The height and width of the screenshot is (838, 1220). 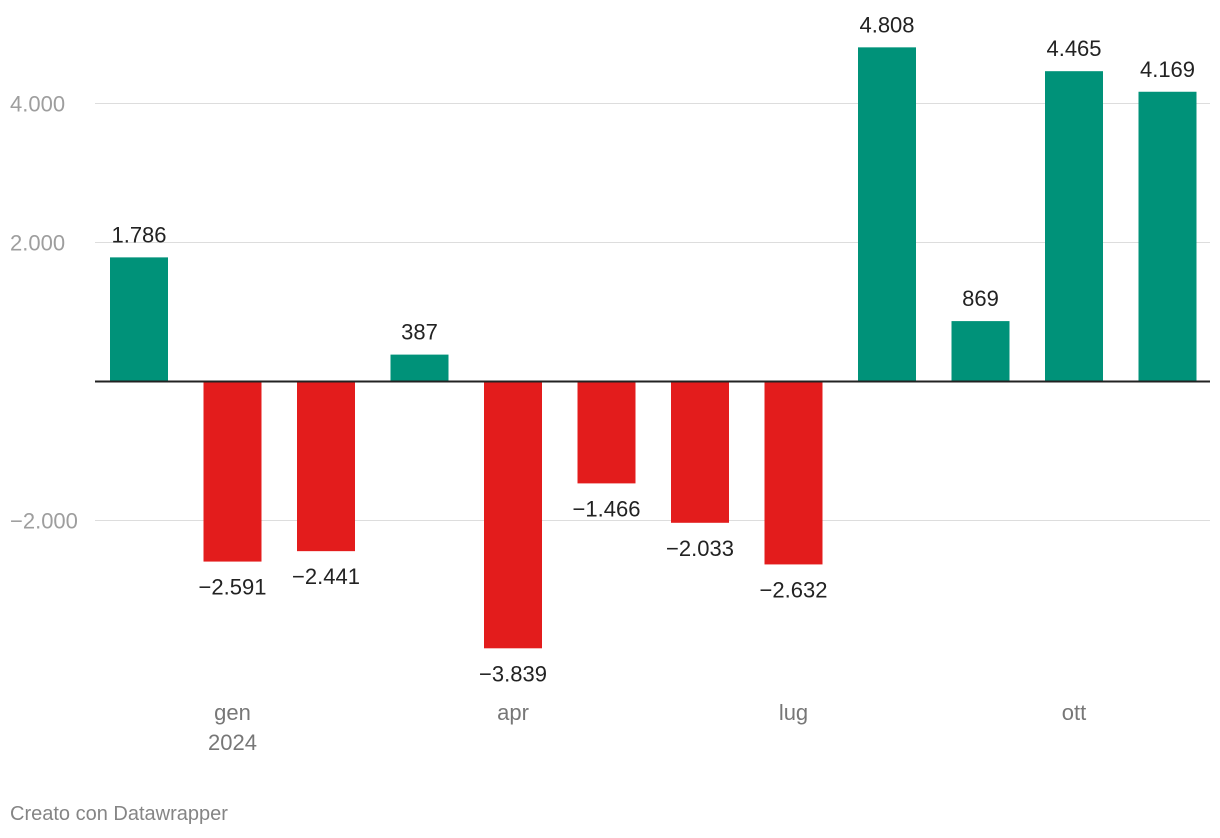 What do you see at coordinates (232, 712) in the screenshot?
I see `x-tick-label: gen` at bounding box center [232, 712].